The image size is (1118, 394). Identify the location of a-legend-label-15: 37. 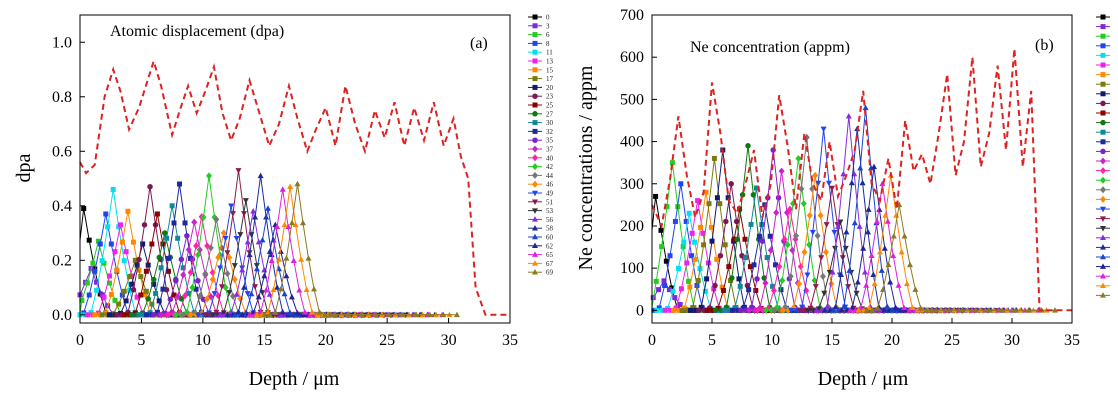
(550, 150).